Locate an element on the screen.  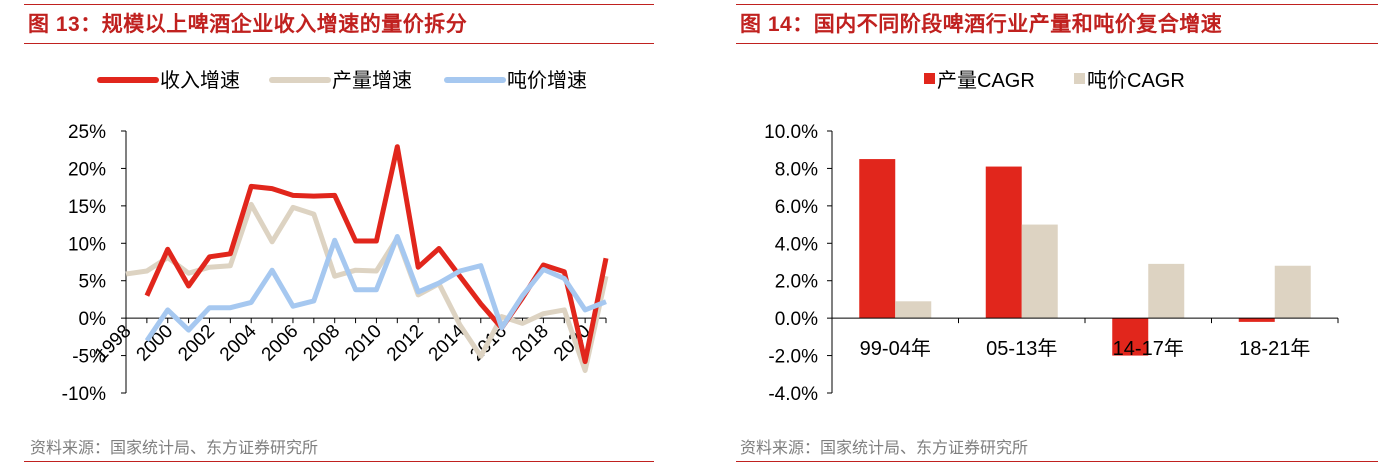
legend-label-2: 吨价CAGR is located at coordinates (1136, 80).